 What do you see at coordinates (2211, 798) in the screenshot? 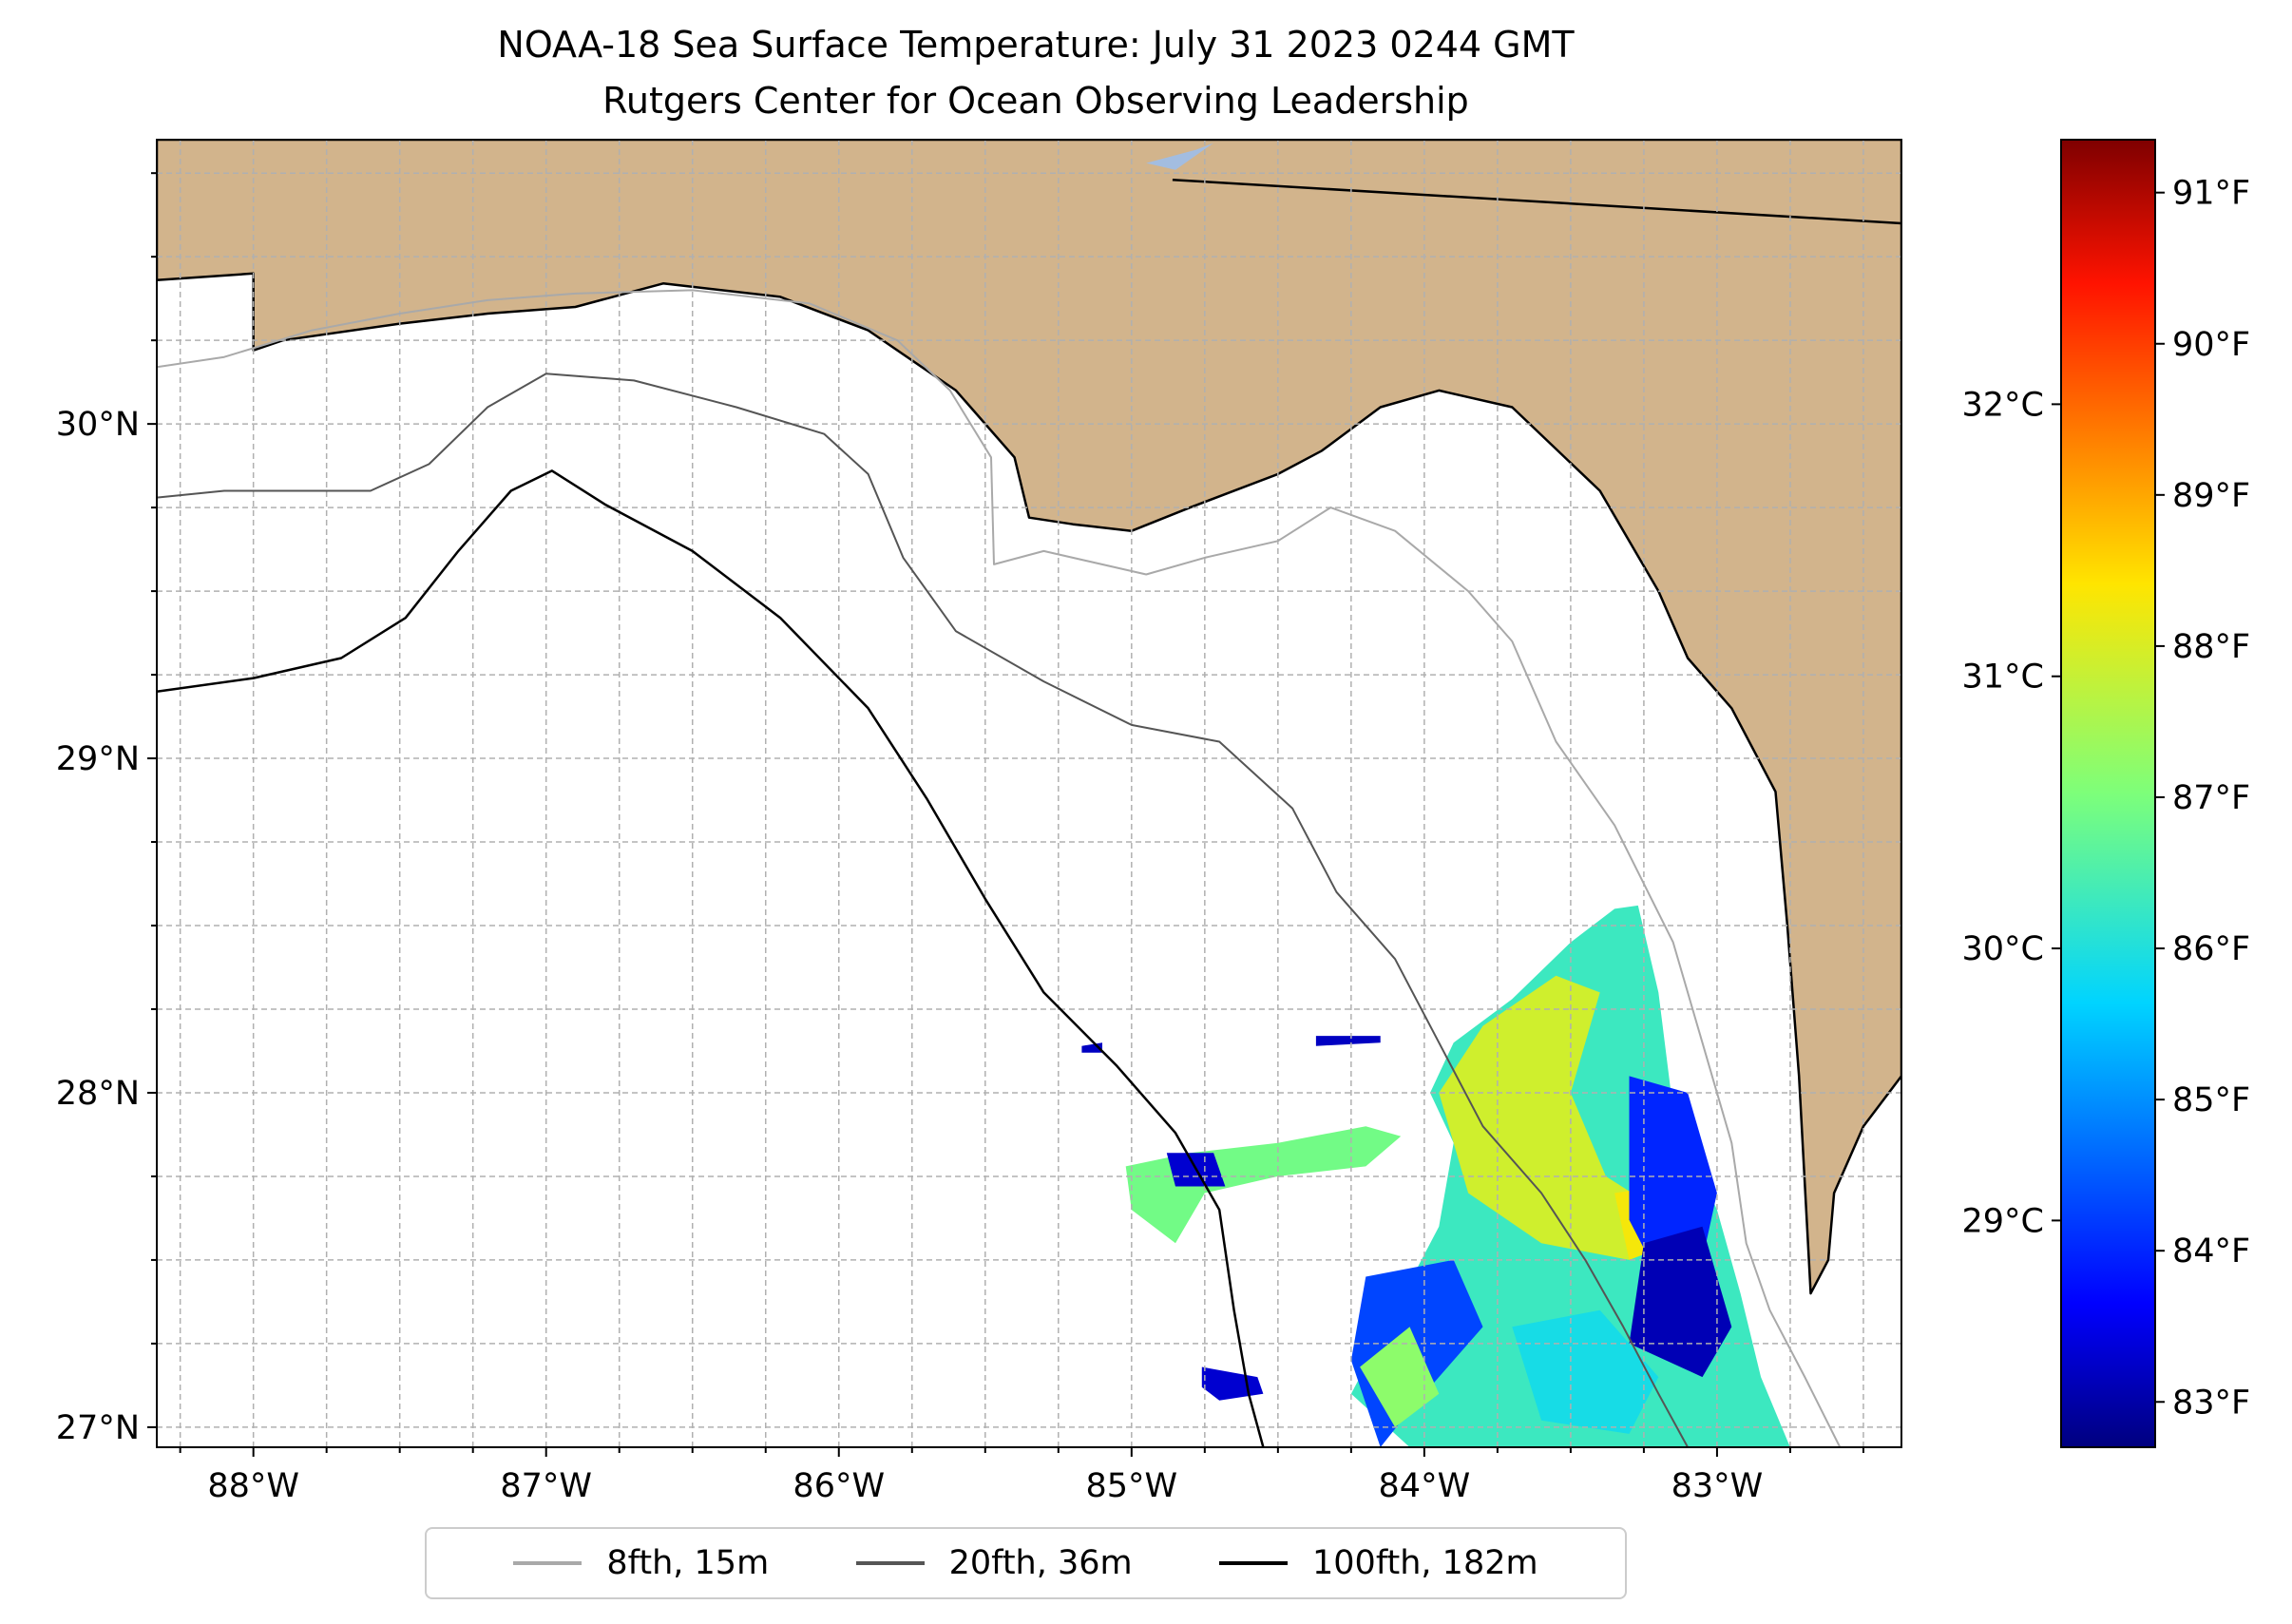
I see `cbar-f-label: 87°F` at bounding box center [2211, 798].